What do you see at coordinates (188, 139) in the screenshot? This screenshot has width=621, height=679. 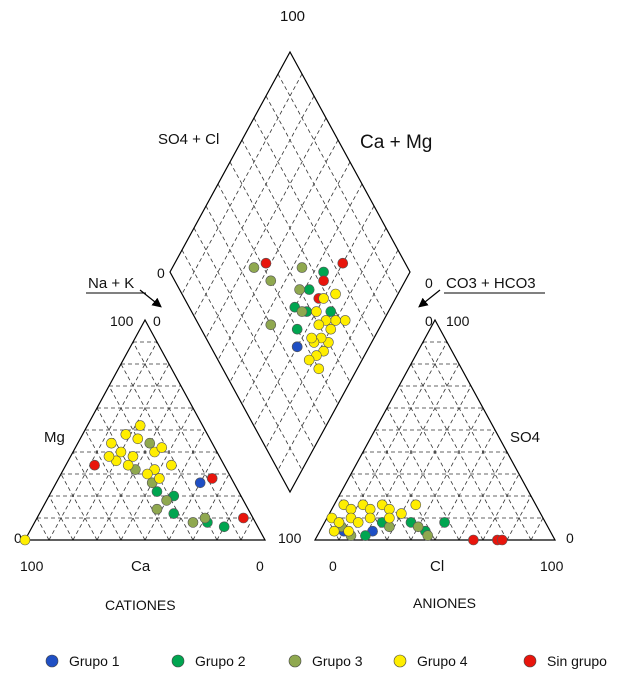 I see `so4-cl-label: SO4 + Cl` at bounding box center [188, 139].